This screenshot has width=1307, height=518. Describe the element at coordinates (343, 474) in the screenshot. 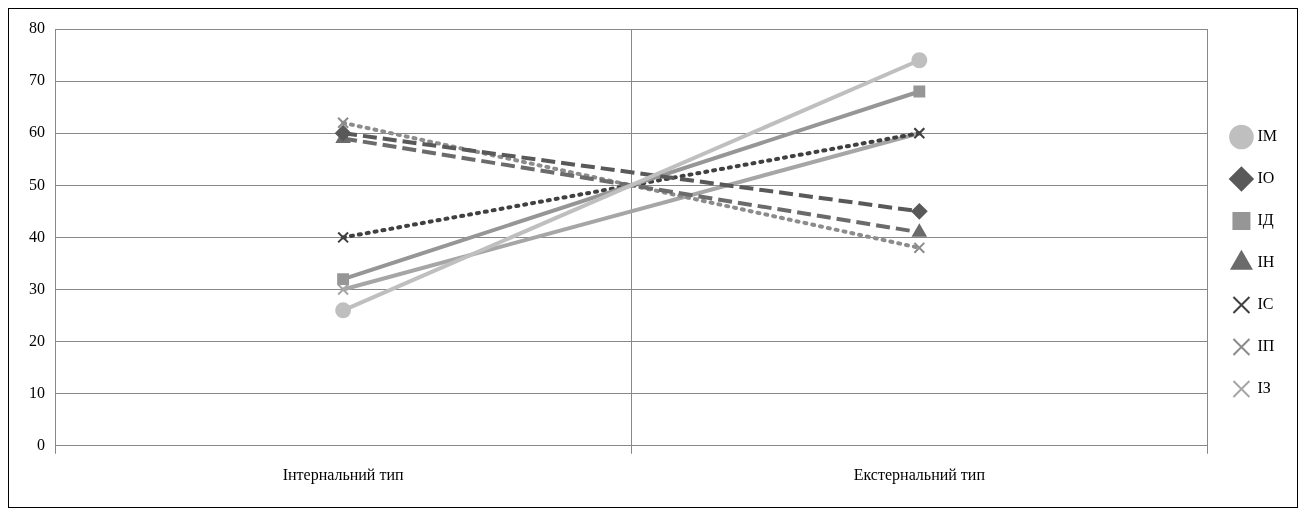

I see `x-tick-label: Інтернальний тип` at that location.